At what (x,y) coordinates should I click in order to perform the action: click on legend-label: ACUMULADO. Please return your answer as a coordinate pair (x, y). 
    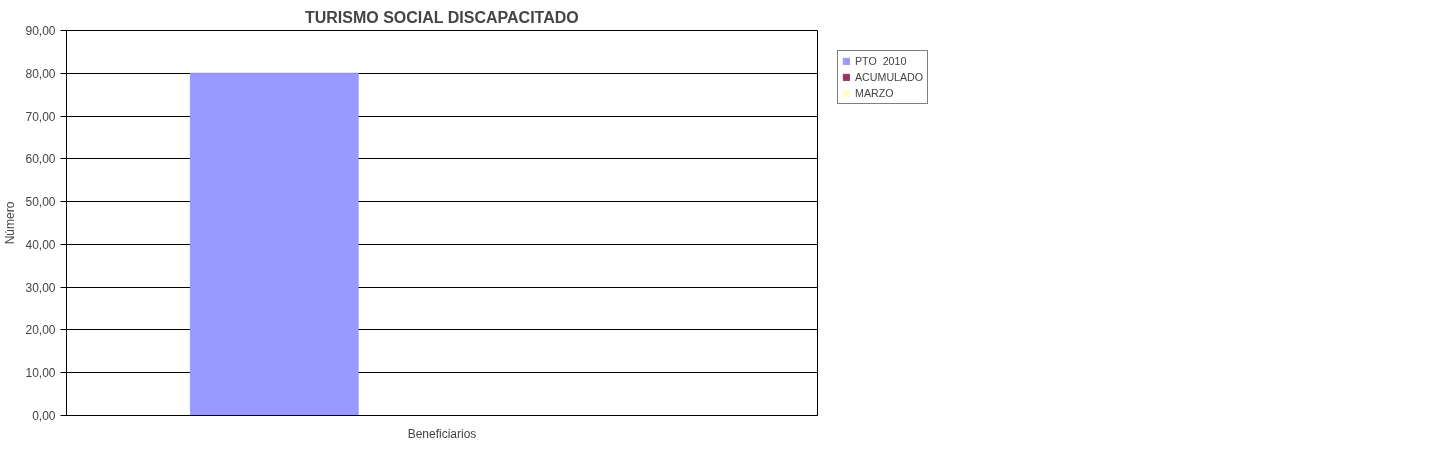
    Looking at the image, I should click on (889, 77).